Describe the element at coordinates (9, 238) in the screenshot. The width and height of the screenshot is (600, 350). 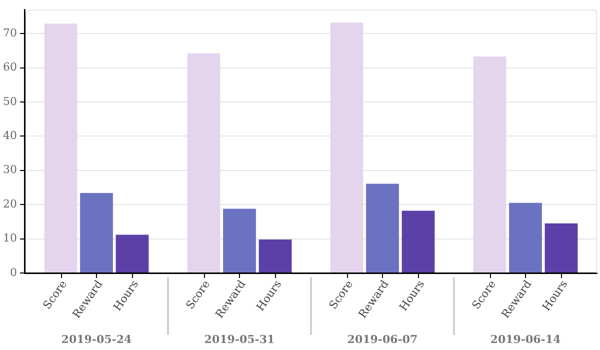
I see `y-tick-label: 10` at that location.